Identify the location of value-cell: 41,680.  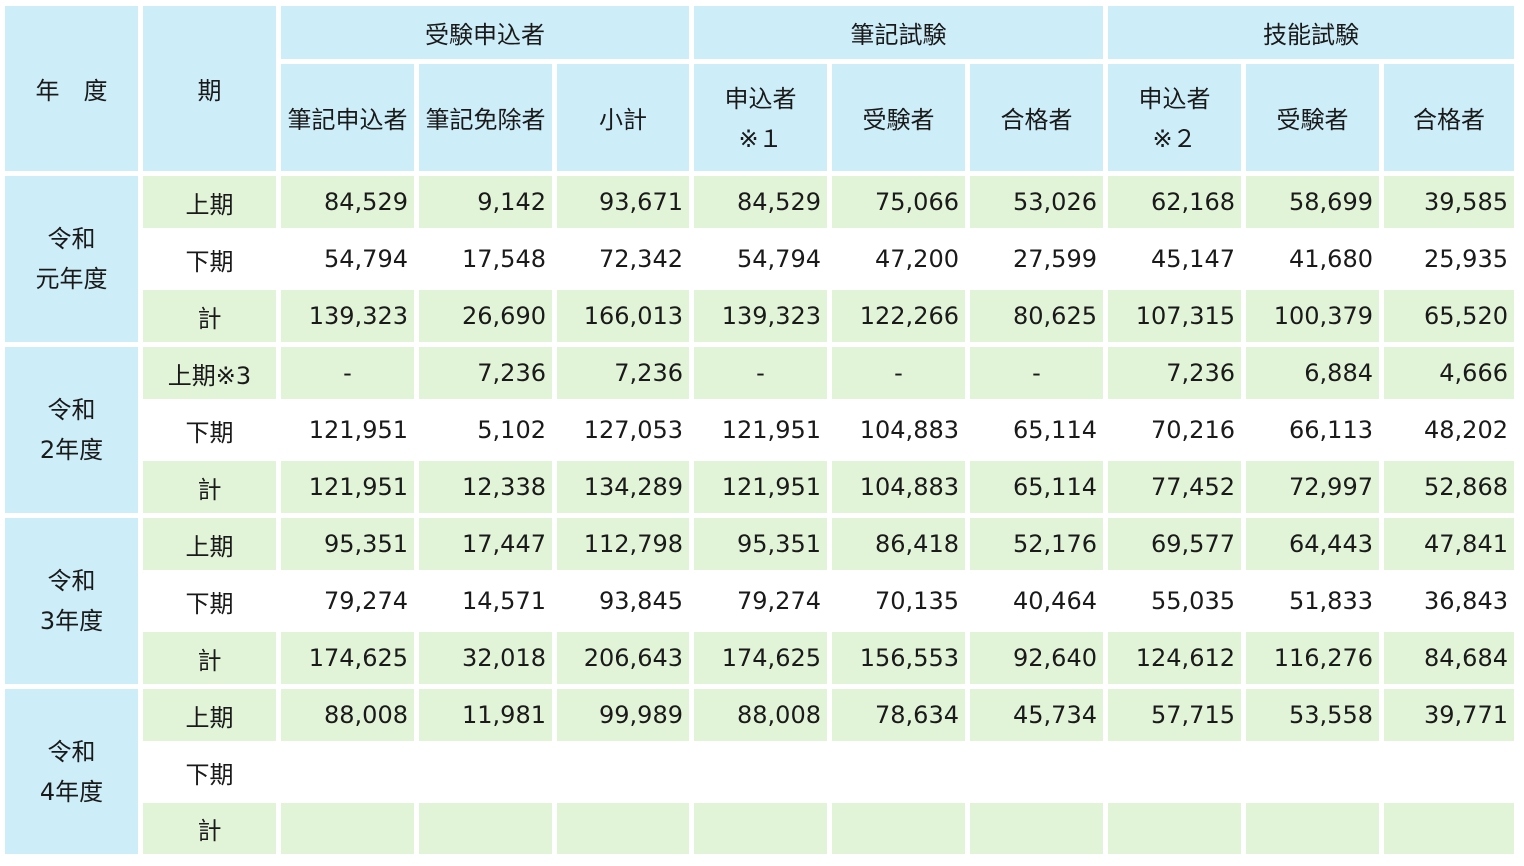
(1315, 261).